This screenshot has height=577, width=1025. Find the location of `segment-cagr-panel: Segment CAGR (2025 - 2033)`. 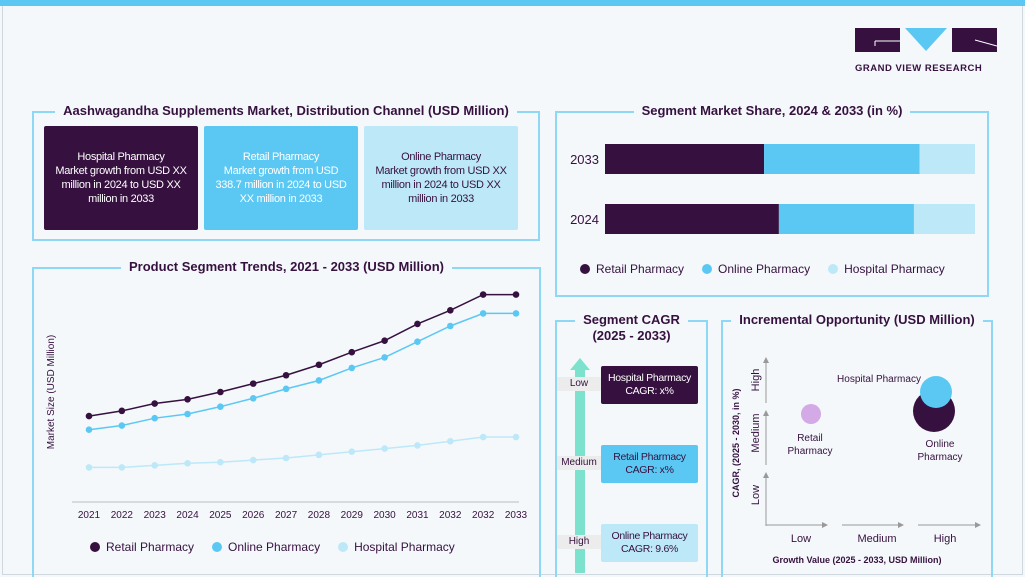

segment-cagr-panel: Segment CAGR (2025 - 2033) is located at coordinates (631, 444).